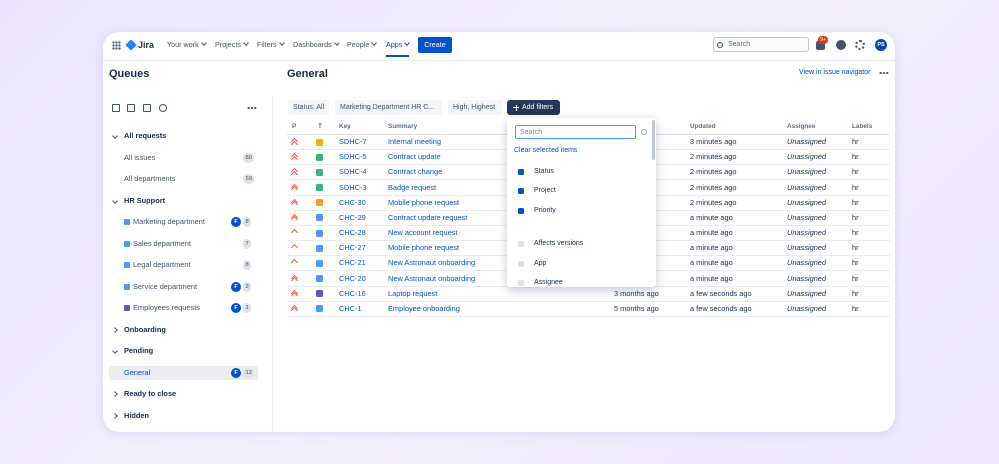 Image resolution: width=999 pixels, height=464 pixels. What do you see at coordinates (884, 73) in the screenshot?
I see `more-menu` at bounding box center [884, 73].